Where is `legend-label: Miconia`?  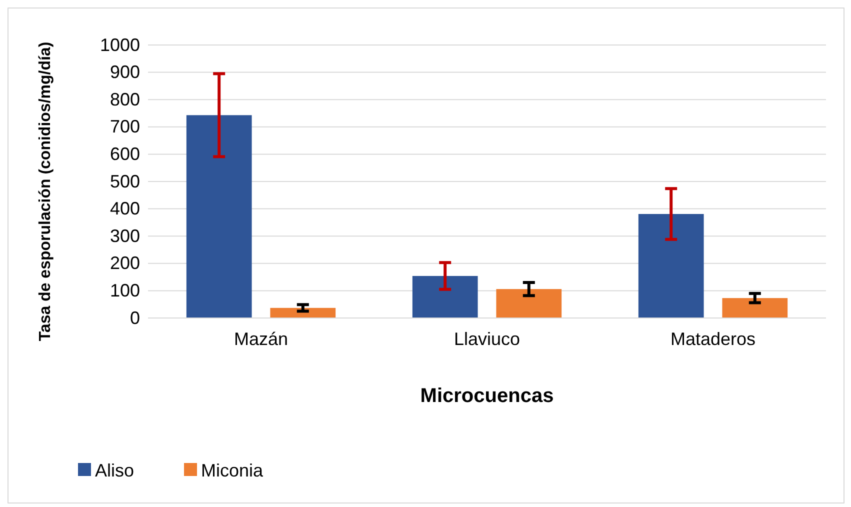
legend-label: Miconia is located at coordinates (232, 470).